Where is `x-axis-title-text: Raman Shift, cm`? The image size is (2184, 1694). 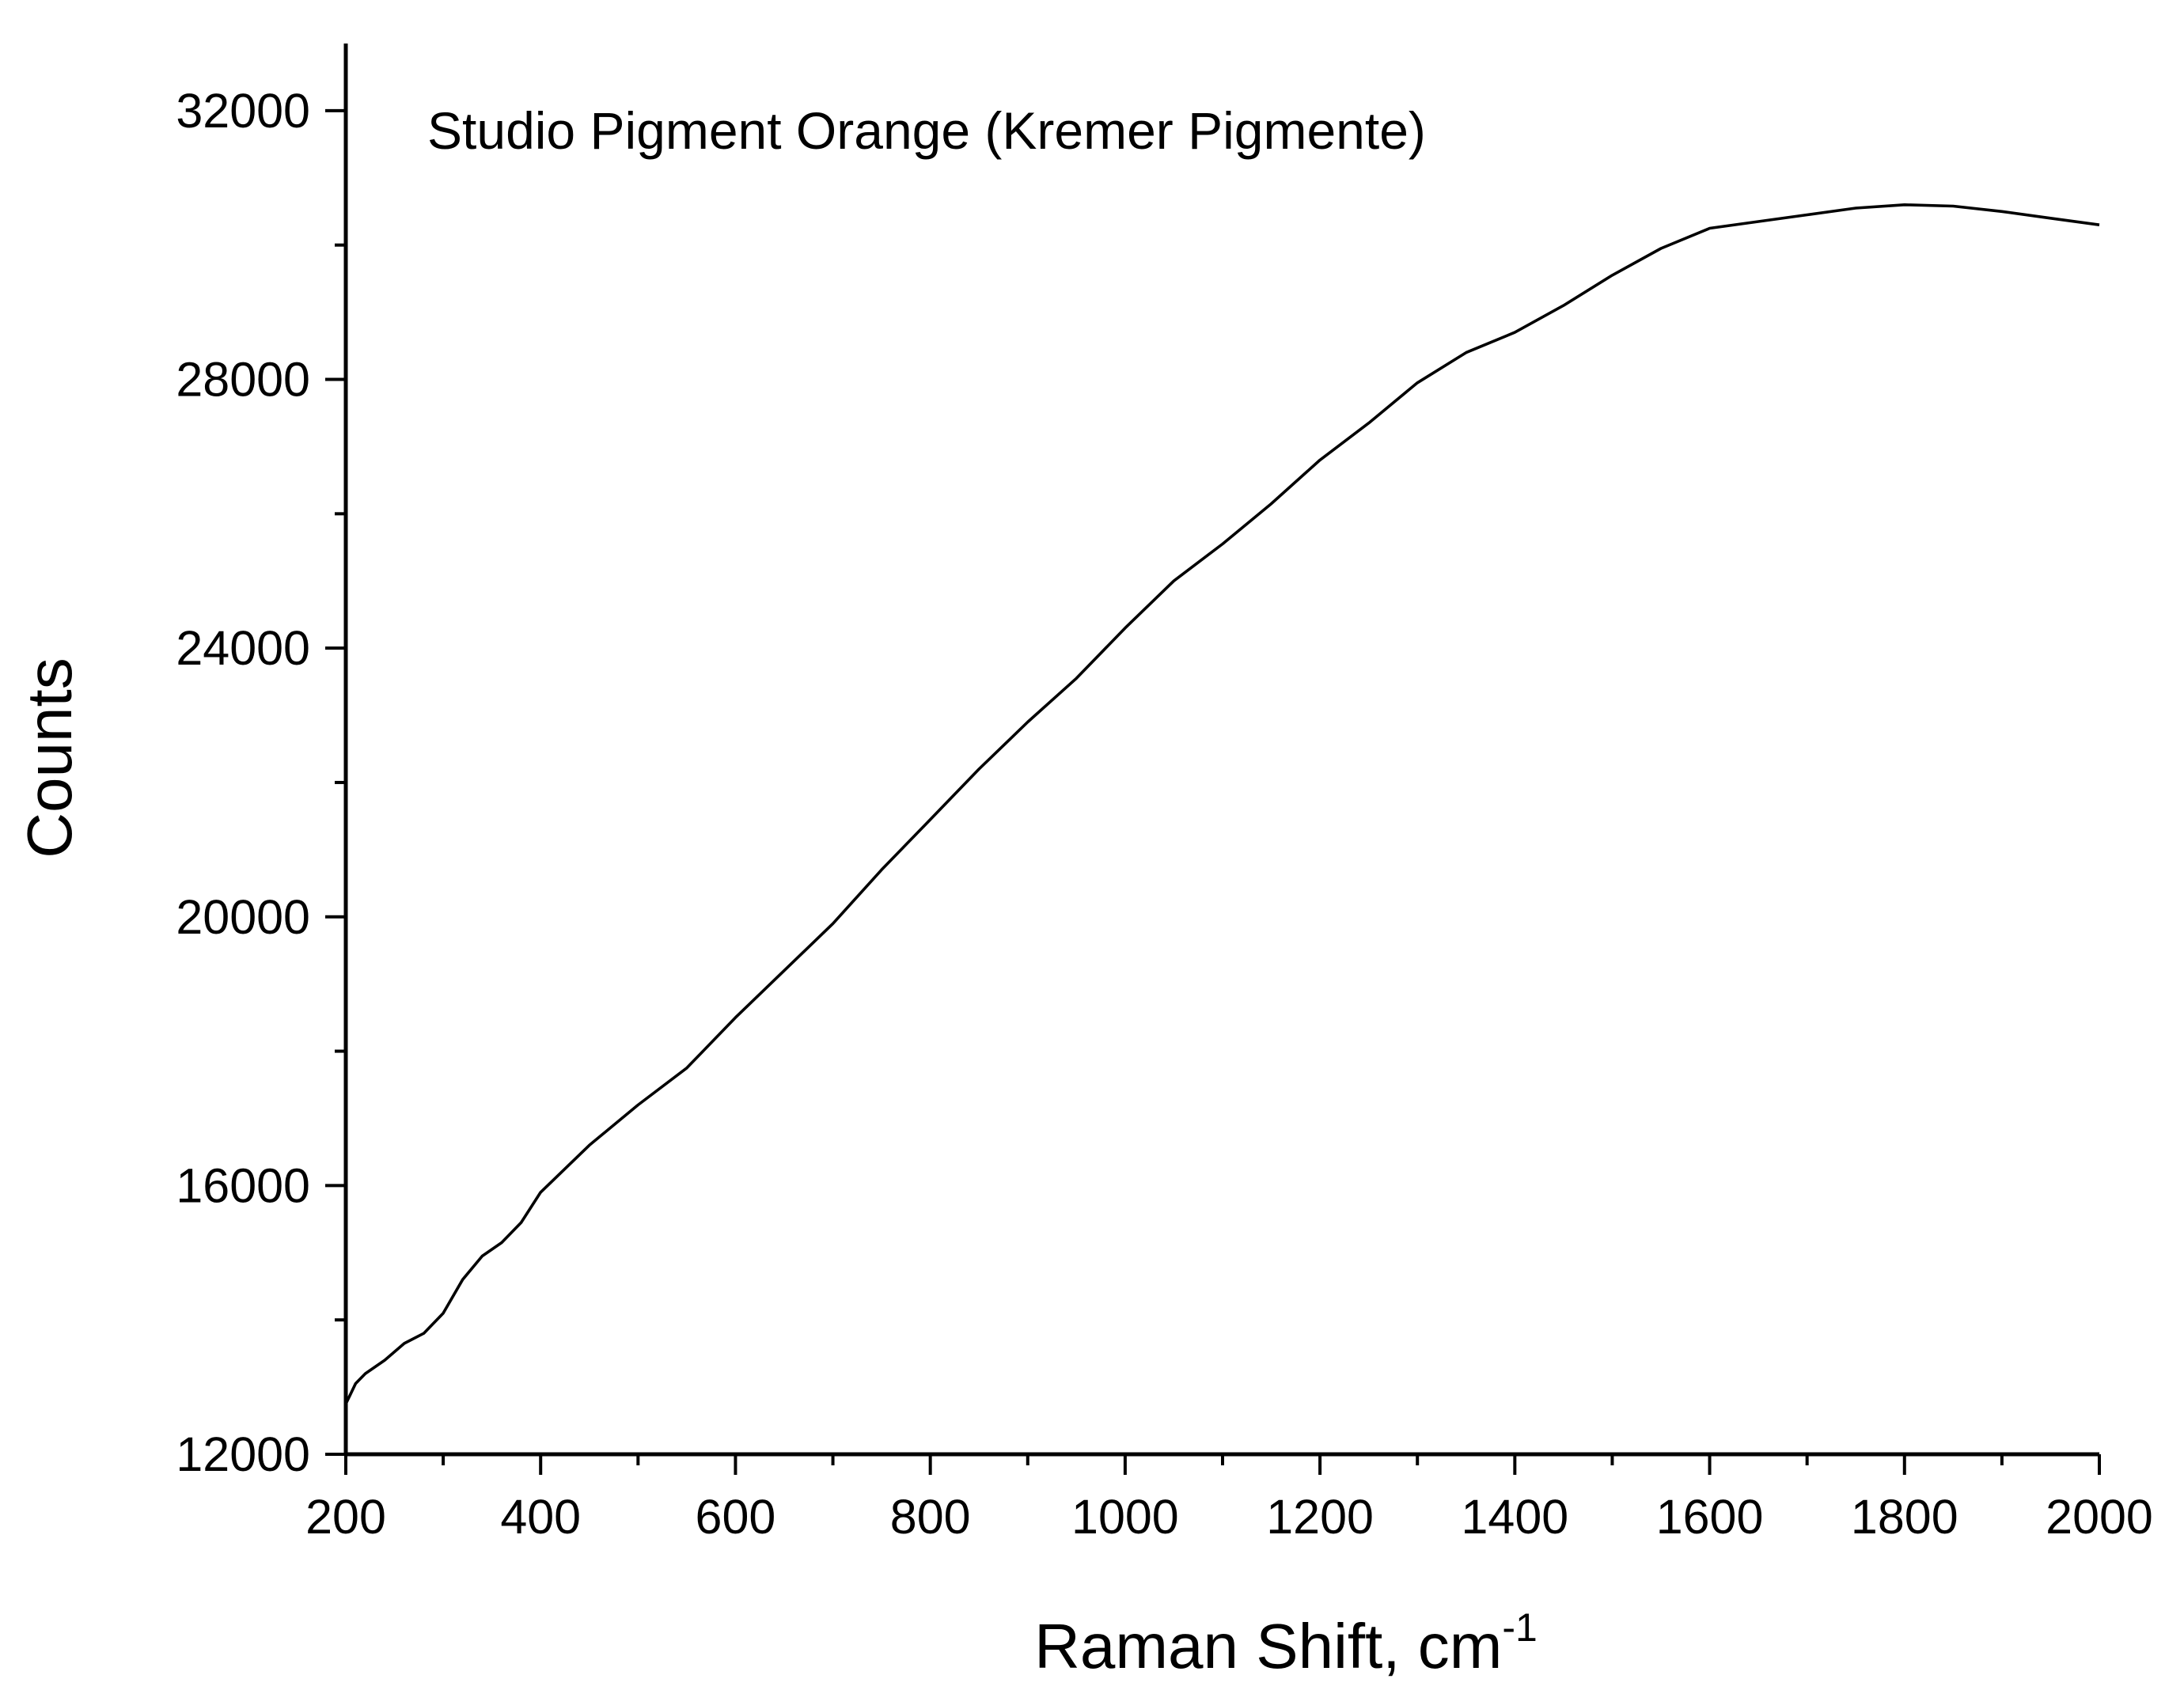
x-axis-title-text: Raman Shift, cm is located at coordinates (1268, 1646).